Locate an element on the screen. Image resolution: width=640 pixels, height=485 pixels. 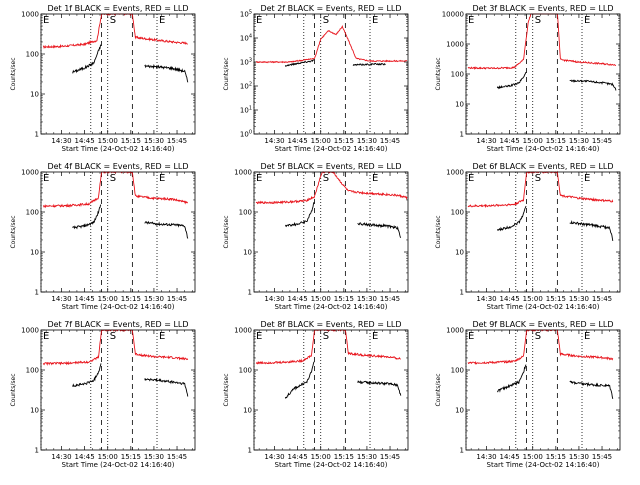
y-tick-label: 10000 is located at coordinates (453, 15).